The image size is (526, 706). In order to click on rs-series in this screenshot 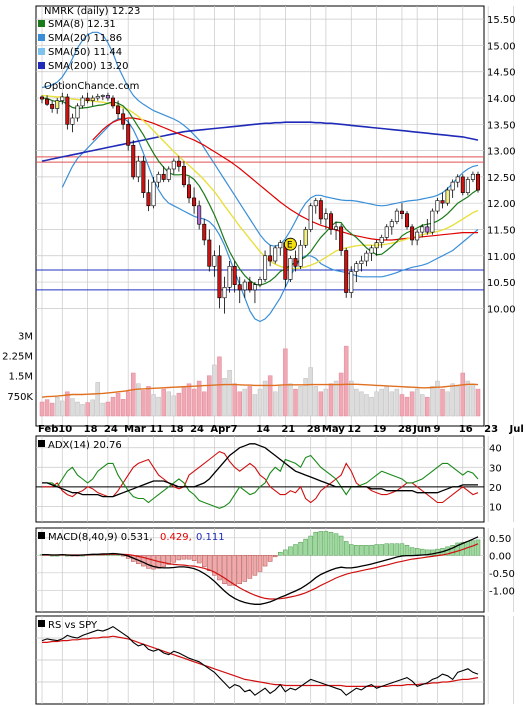, I will do `click(260, 660)`.